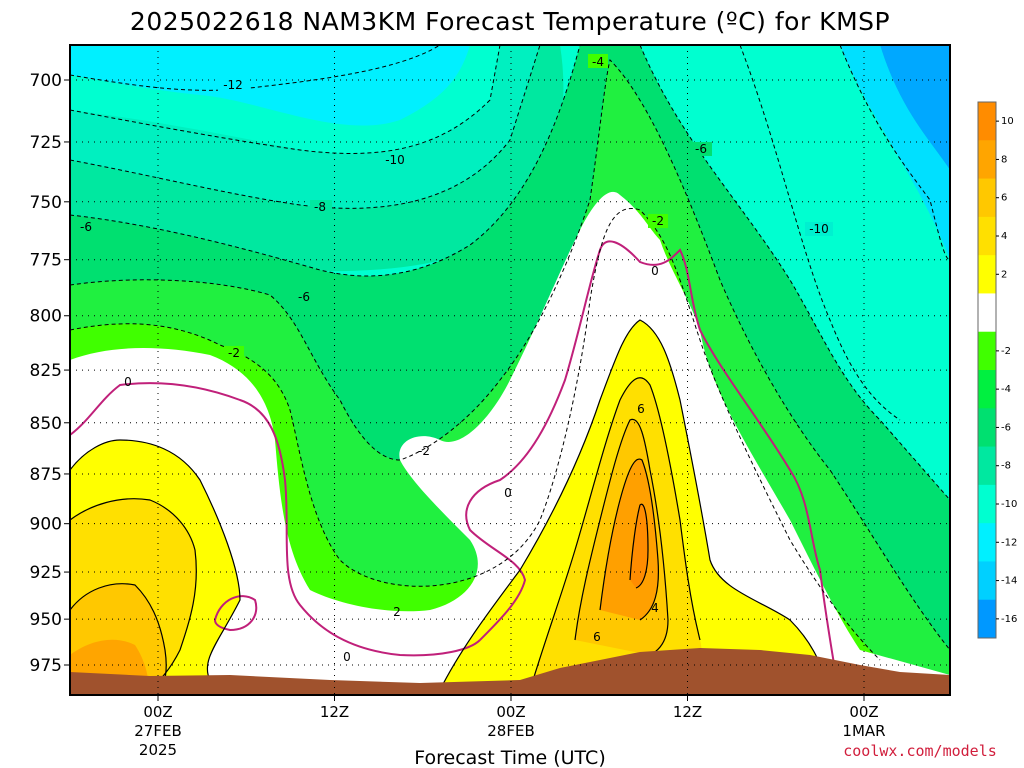 The height and width of the screenshot is (768, 1024). Describe the element at coordinates (598, 62) in the screenshot. I see `contour-label: -4` at that location.